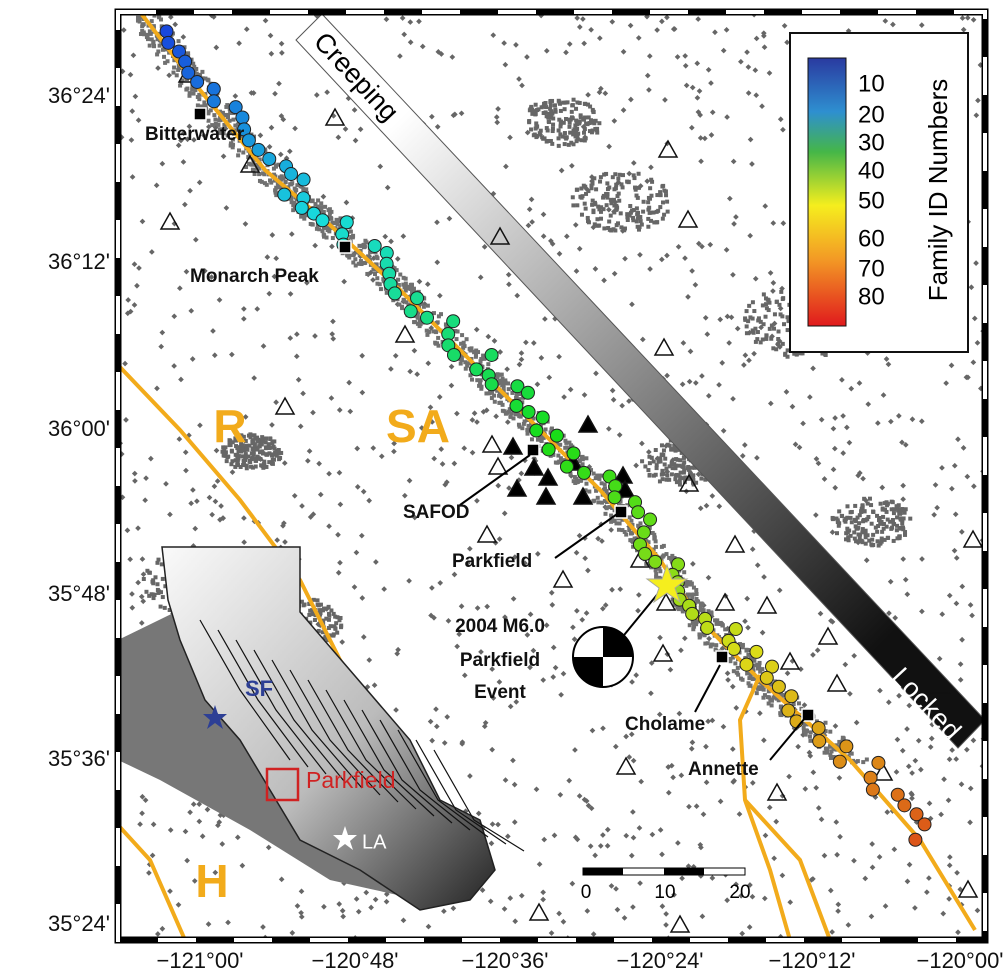  What do you see at coordinates (621, 512) in the screenshot?
I see `site-marker` at bounding box center [621, 512].